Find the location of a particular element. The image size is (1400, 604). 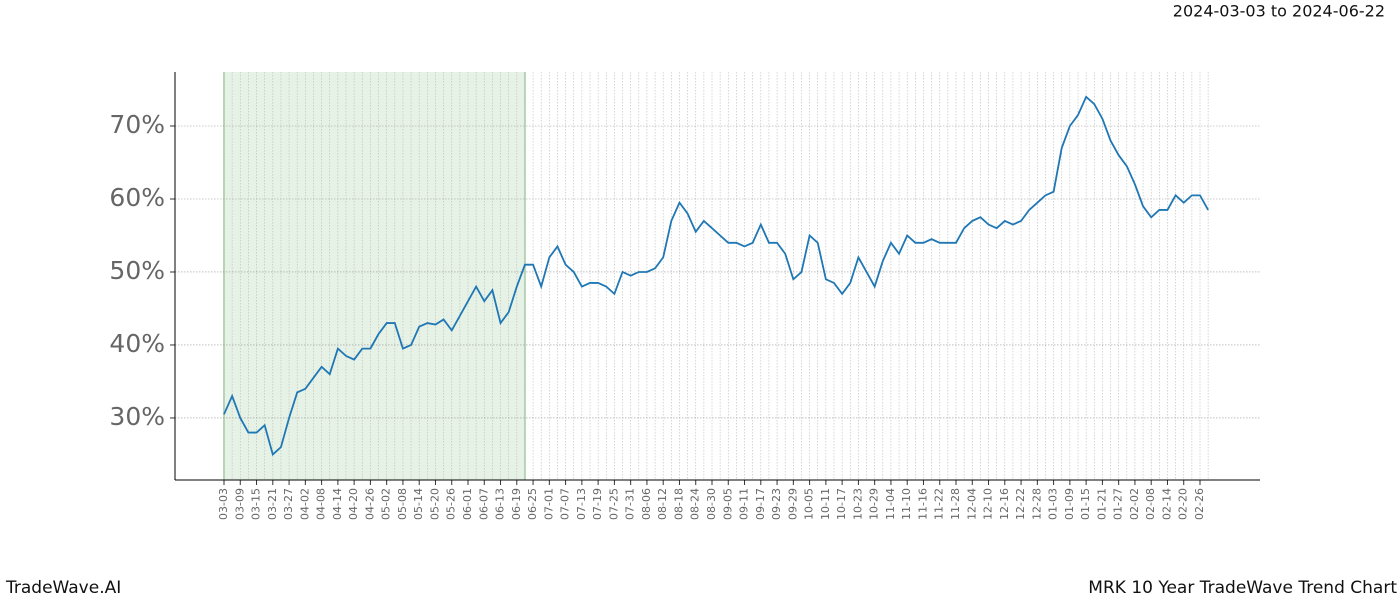

x-tick-label: 10-29 is located at coordinates (874, 504).